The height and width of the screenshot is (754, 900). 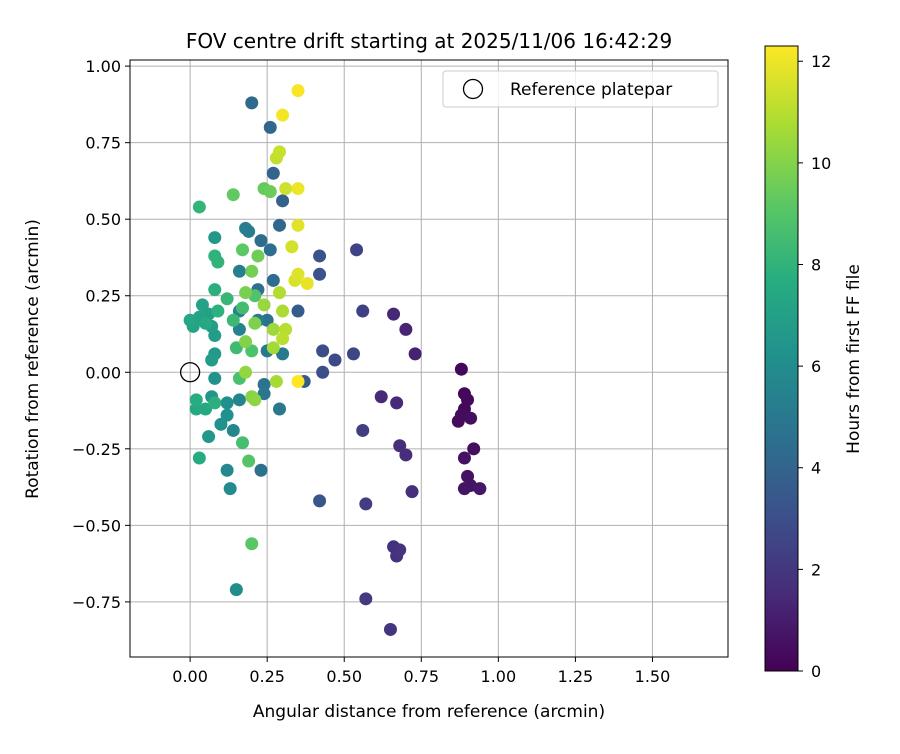 What do you see at coordinates (101, 334) in the screenshot?
I see `y-axis-ticks: −0.75 −0.50 −0.25 0.00 0.25 0.50 0.75 1.00` at bounding box center [101, 334].